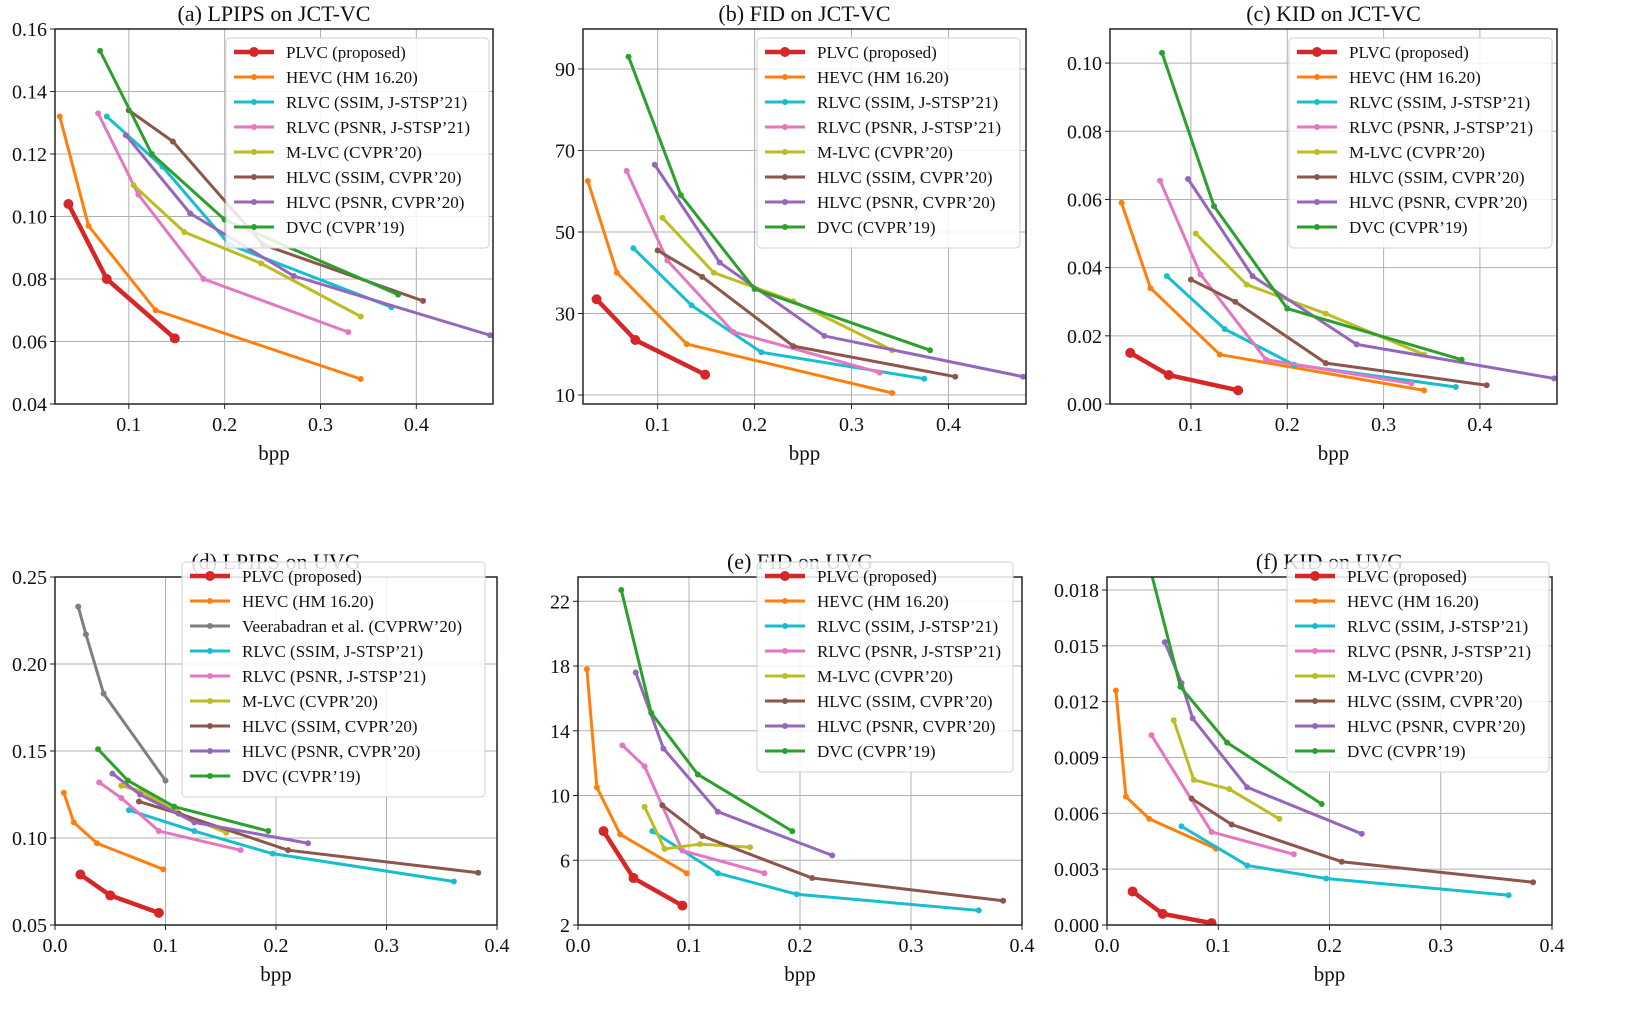 This screenshot has width=1640, height=1034. I want to click on legend-item: RLVC (PSNR, J-STSP’21), so click(1415, 127).